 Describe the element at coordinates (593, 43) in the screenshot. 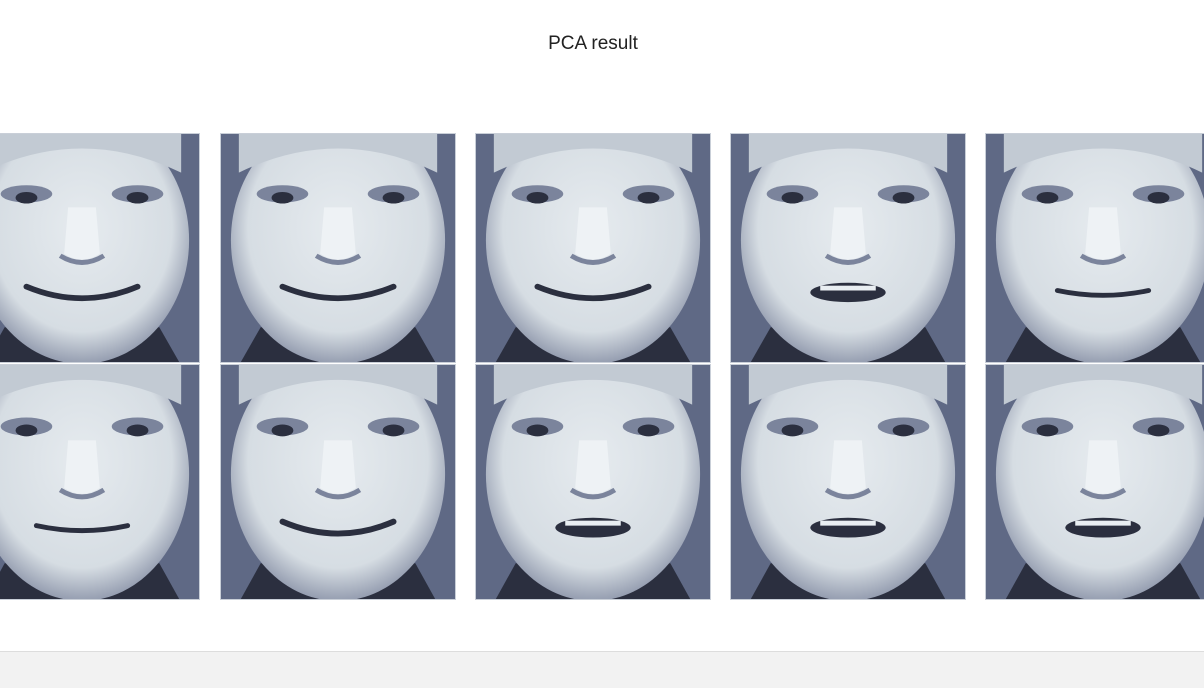

I see `figure-title: PCA result` at that location.